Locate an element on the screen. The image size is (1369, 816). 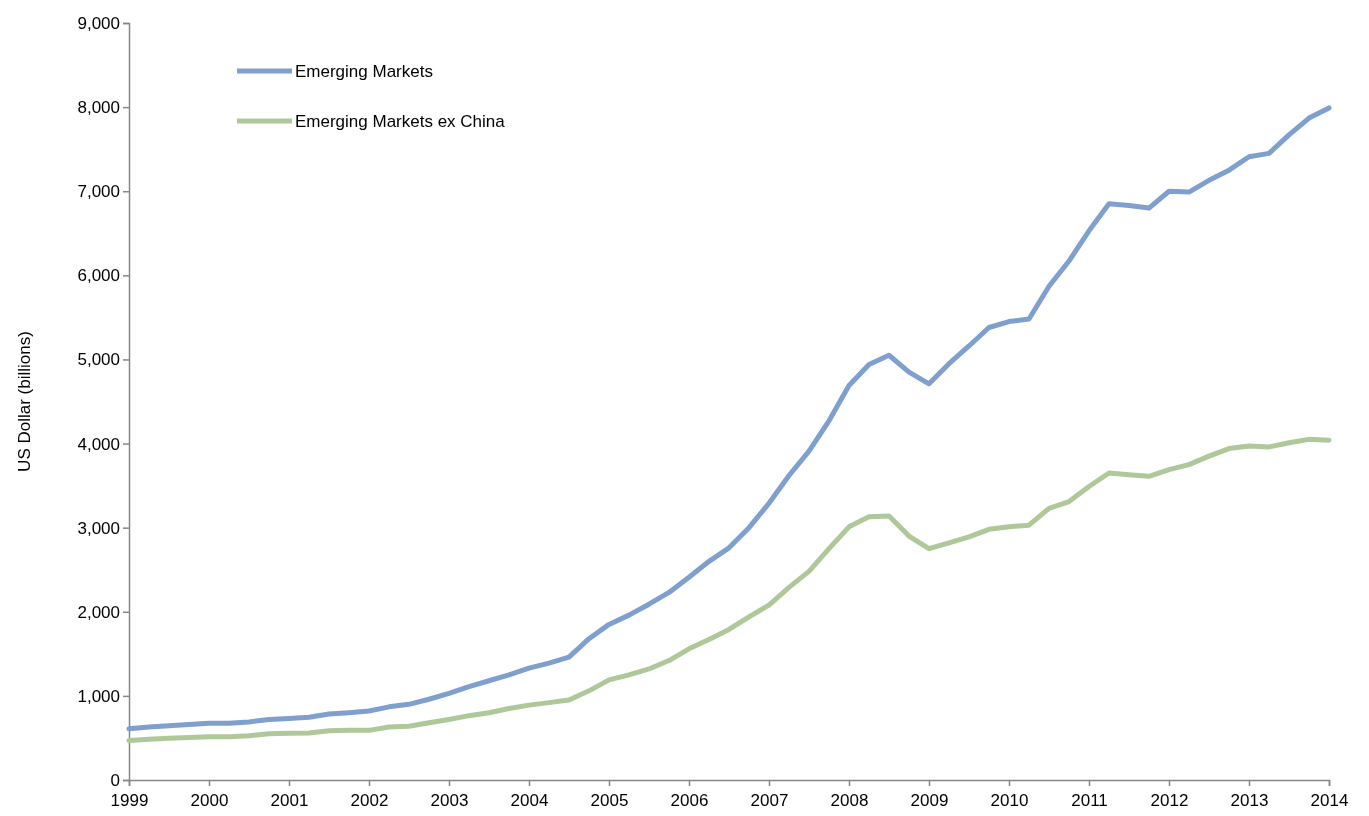
x-tick-label: 2007 is located at coordinates (769, 800).